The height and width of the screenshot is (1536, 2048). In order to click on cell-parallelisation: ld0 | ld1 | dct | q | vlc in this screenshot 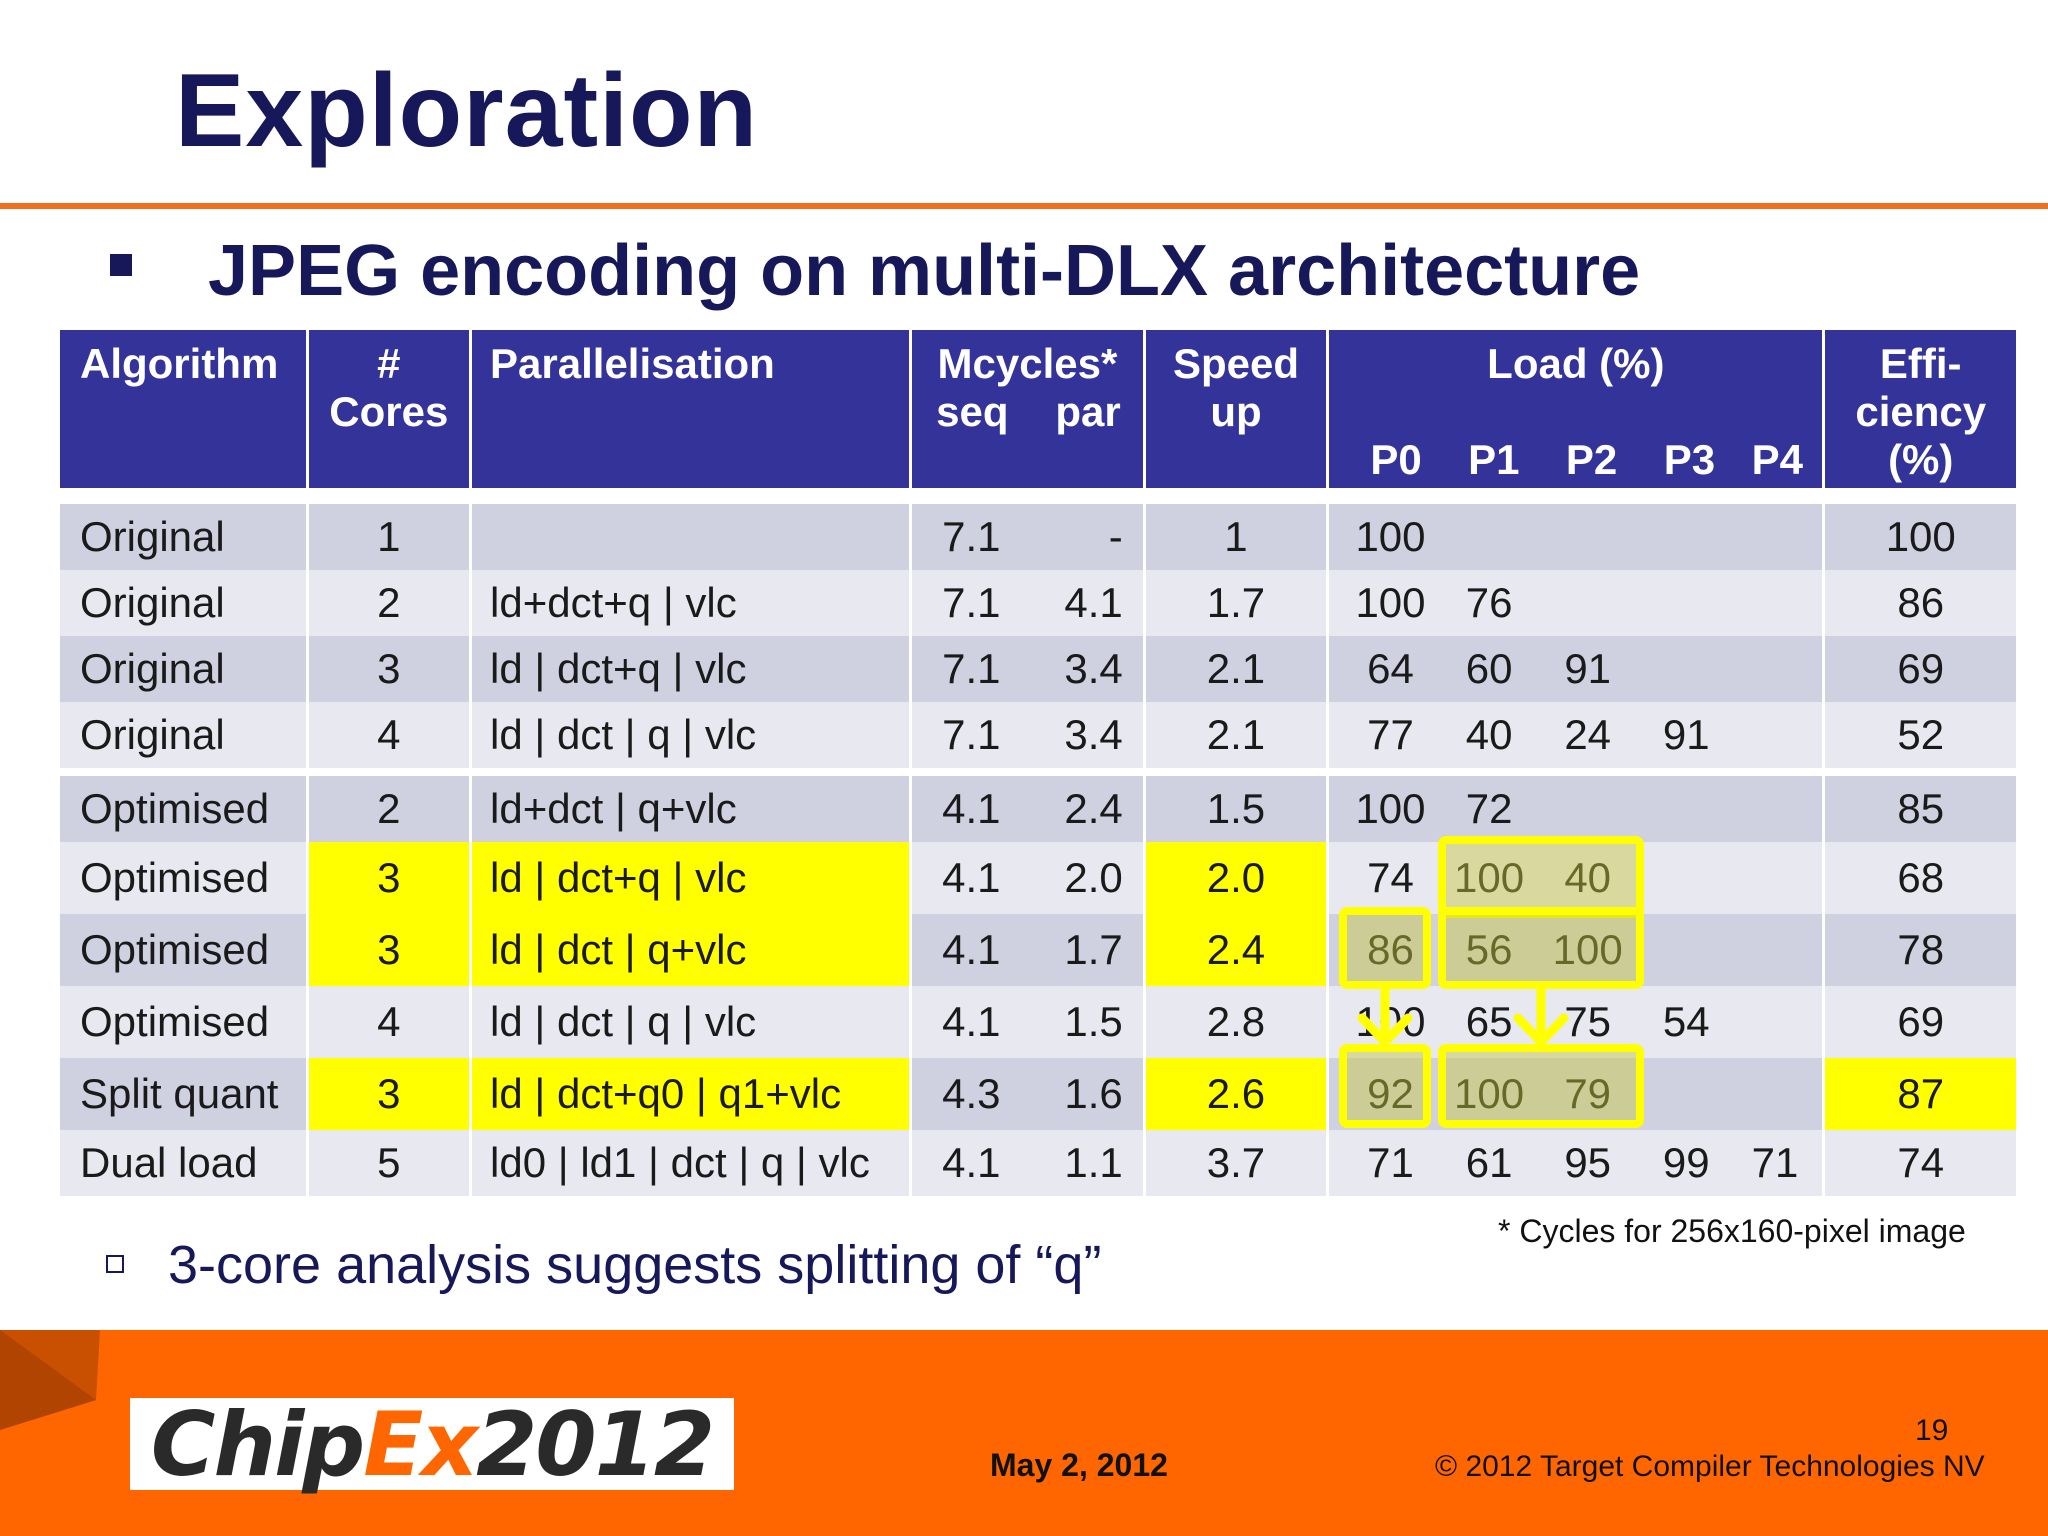, I will do `click(691, 1163)`.